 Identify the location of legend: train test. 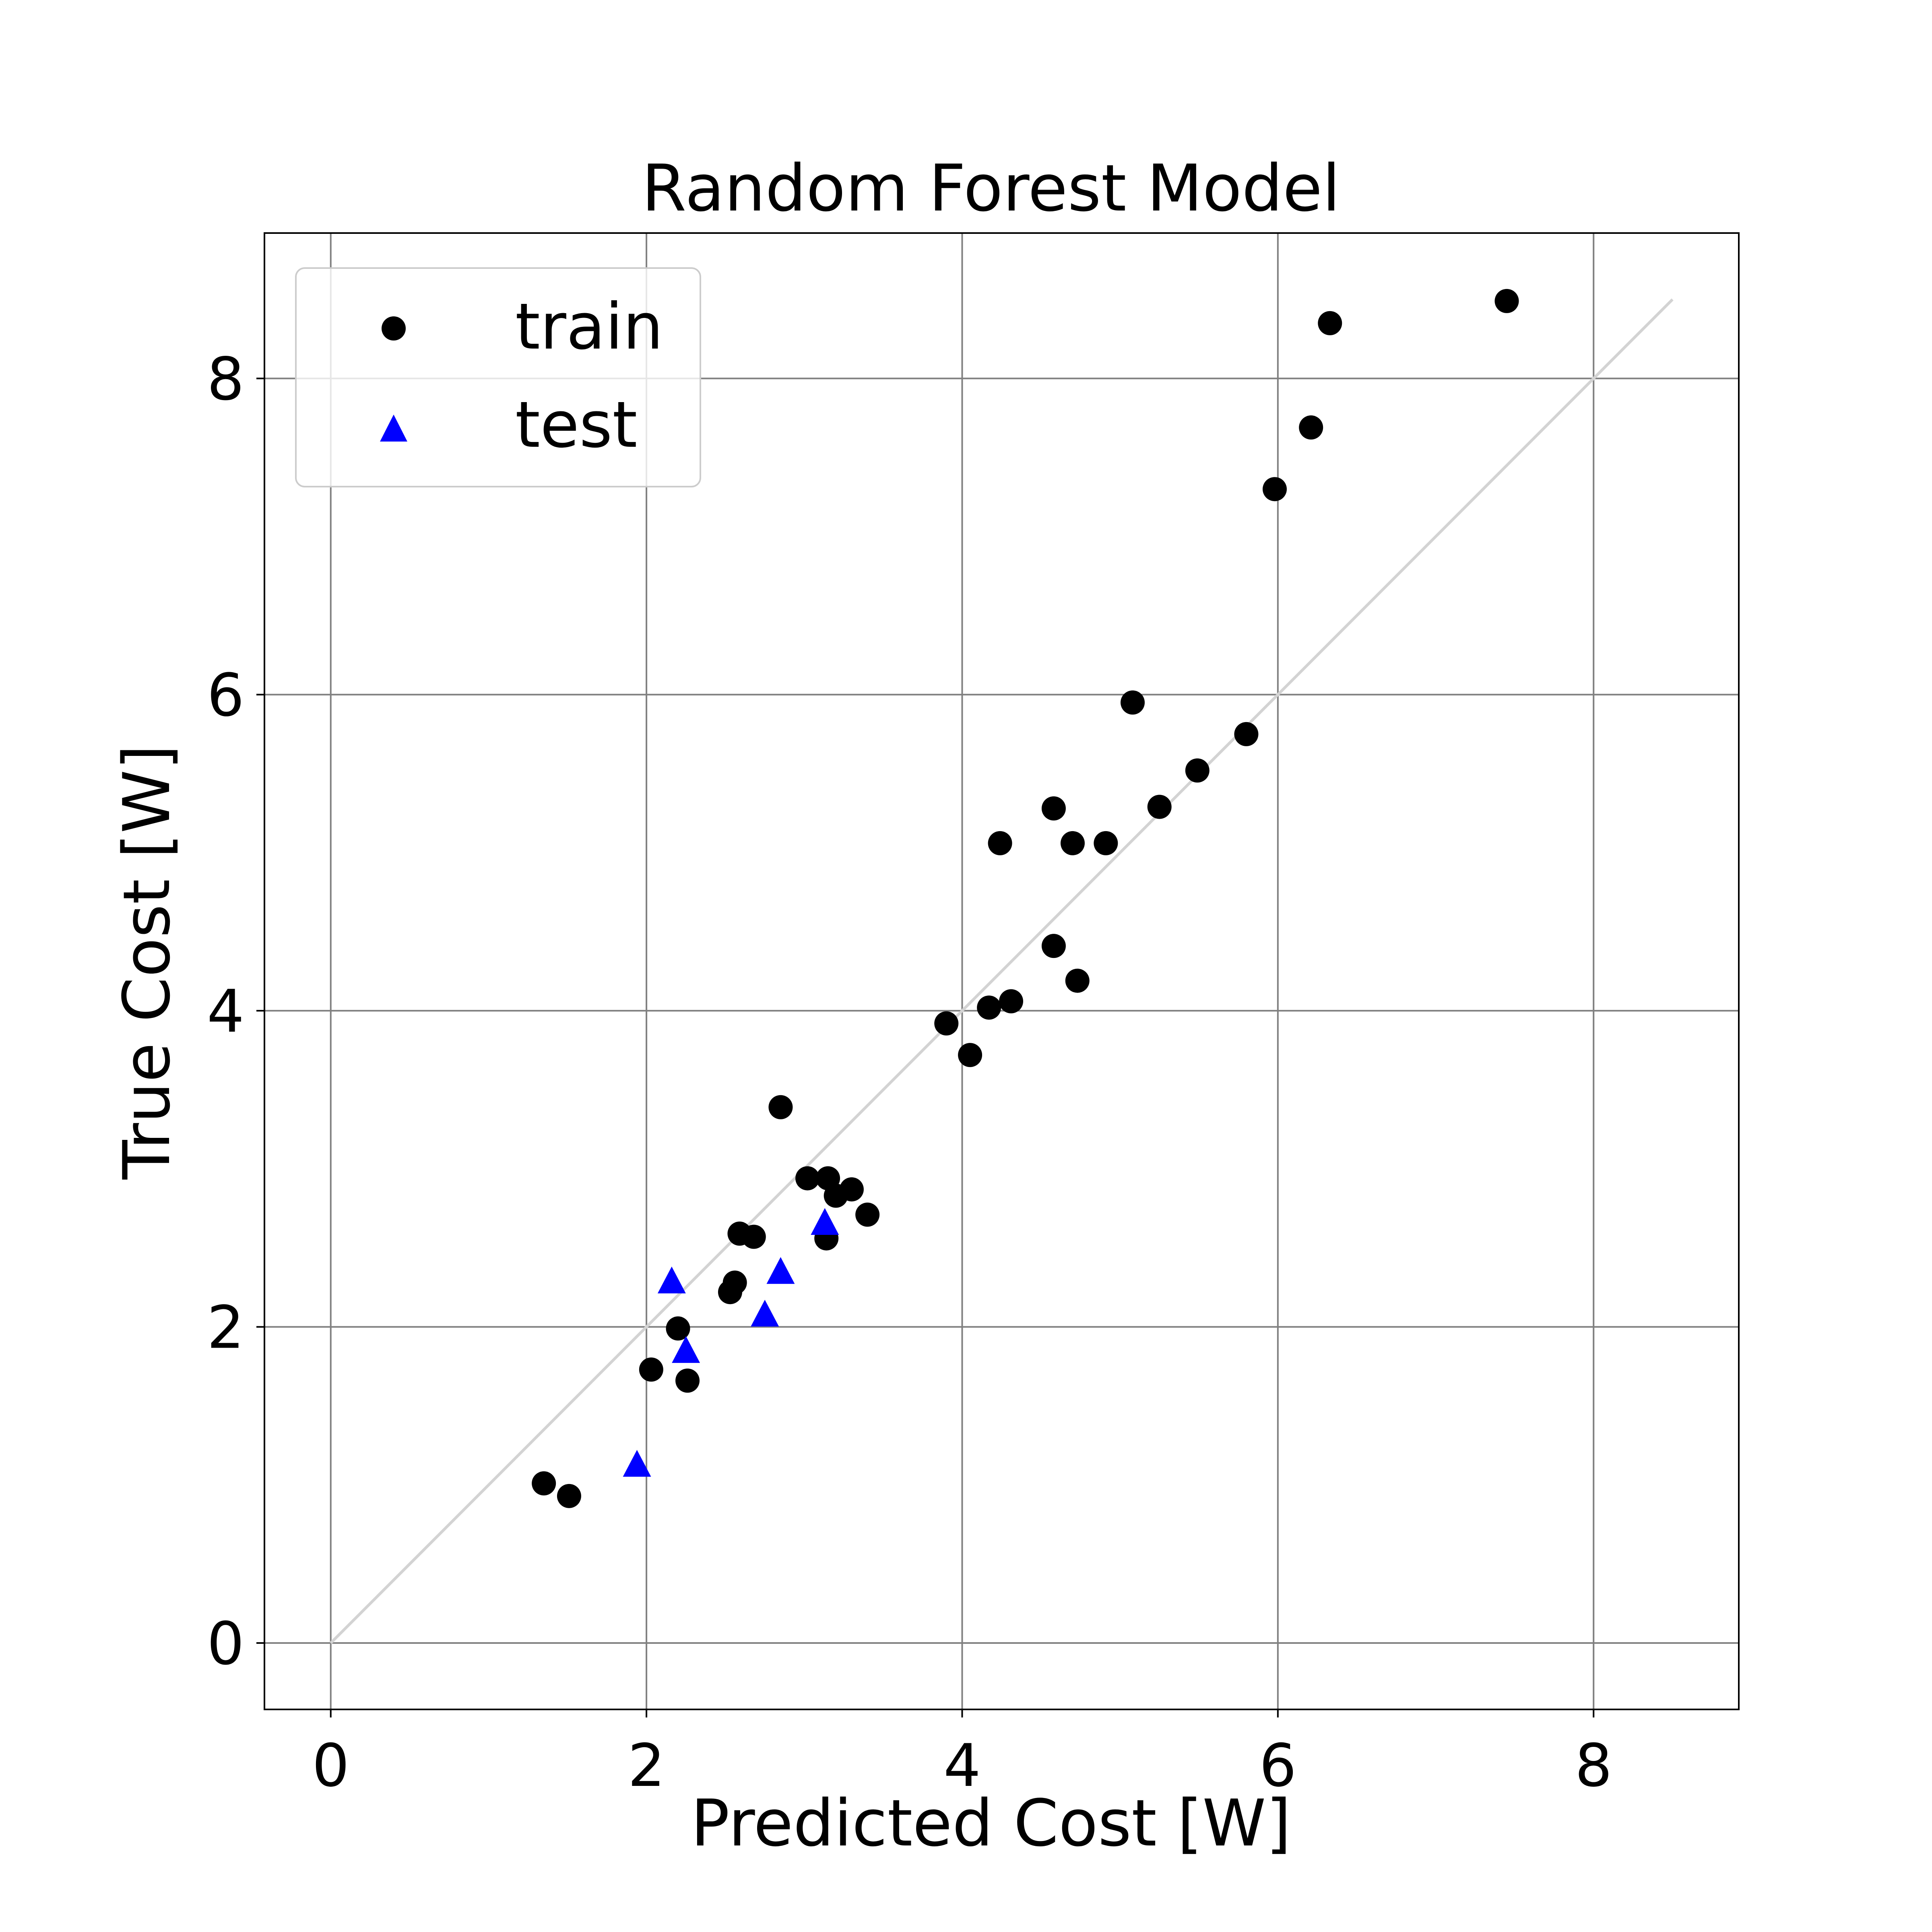
(498, 377).